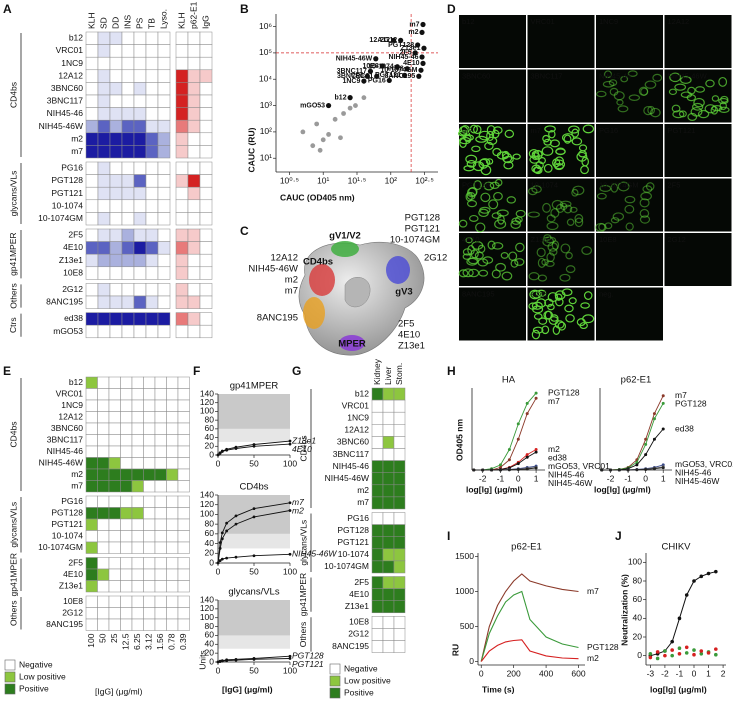 This screenshot has height=711, width=733. What do you see at coordinates (680, 673) in the screenshot?
I see `x-tick-label: -1` at bounding box center [680, 673].